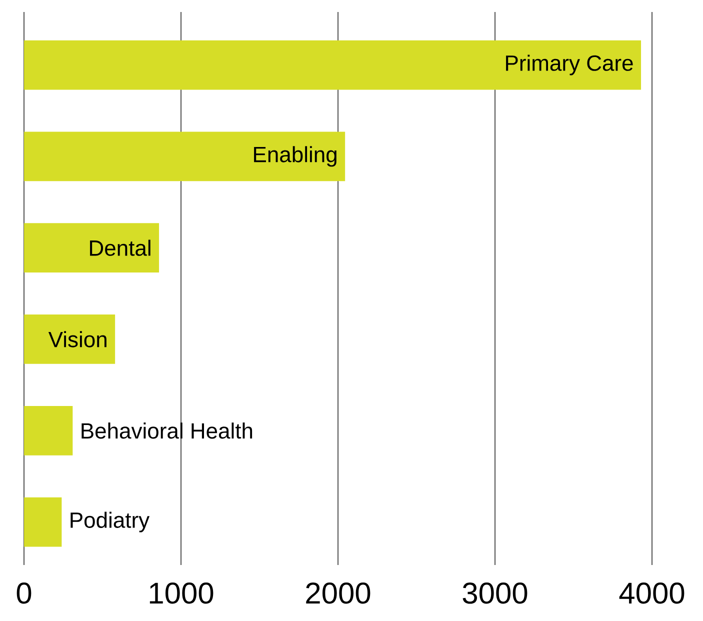 The image size is (703, 621). Describe the element at coordinates (120, 248) in the screenshot. I see `y-tick-label: Dental` at that location.